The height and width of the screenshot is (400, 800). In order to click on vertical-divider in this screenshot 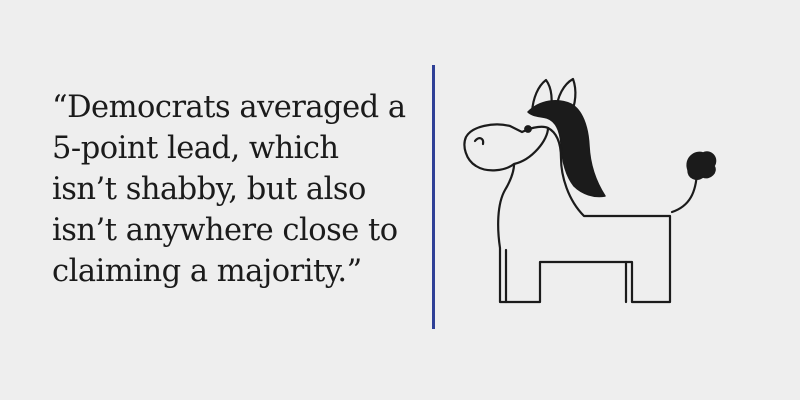, I will do `click(433, 197)`.